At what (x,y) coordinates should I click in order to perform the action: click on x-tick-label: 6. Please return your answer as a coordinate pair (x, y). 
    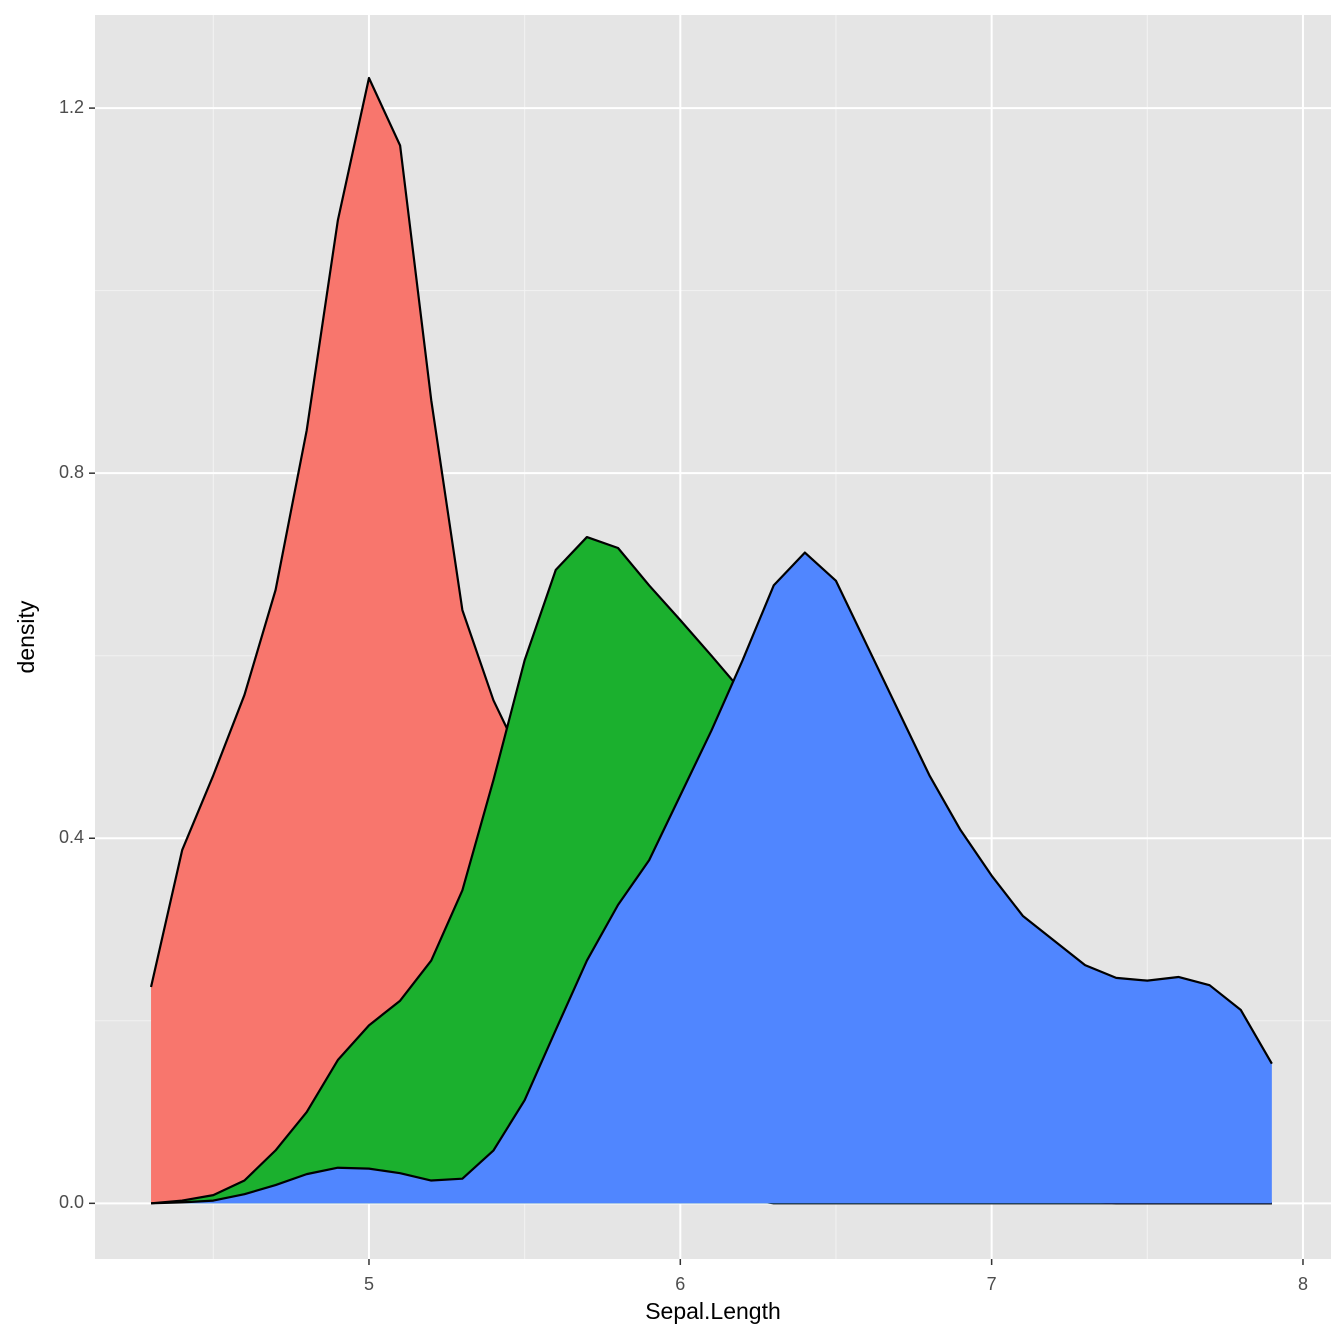
    Looking at the image, I should click on (680, 1284).